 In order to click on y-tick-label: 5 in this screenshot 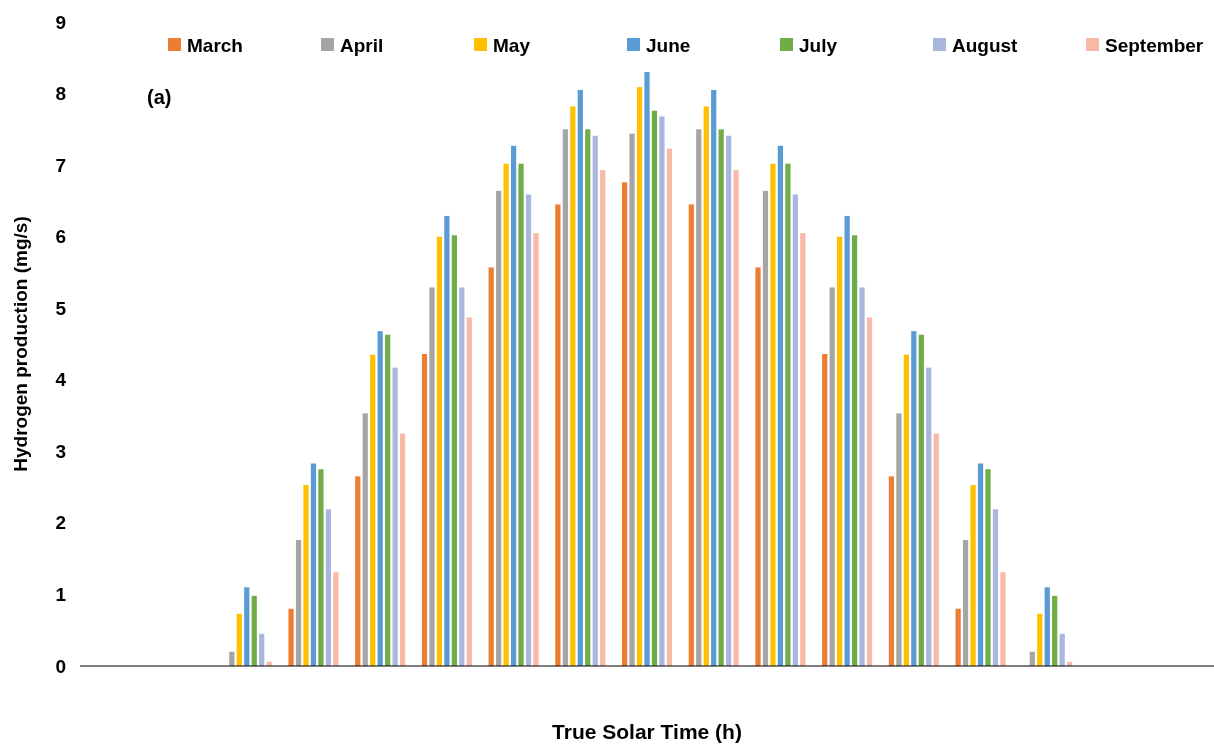, I will do `click(61, 308)`.